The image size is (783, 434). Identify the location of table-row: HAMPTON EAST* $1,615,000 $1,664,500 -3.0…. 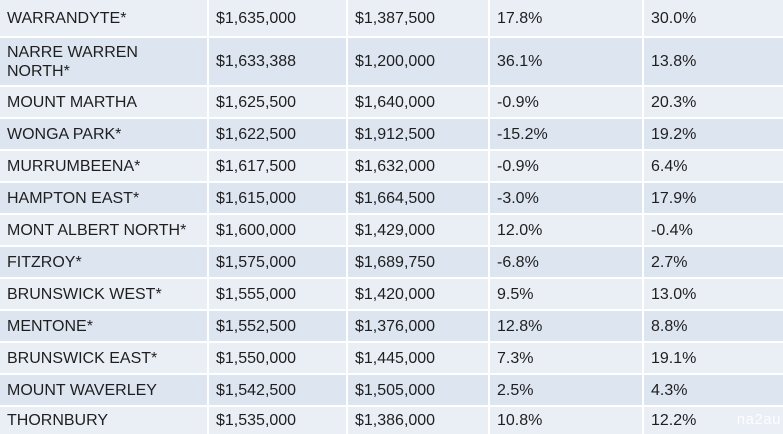
(391, 198).